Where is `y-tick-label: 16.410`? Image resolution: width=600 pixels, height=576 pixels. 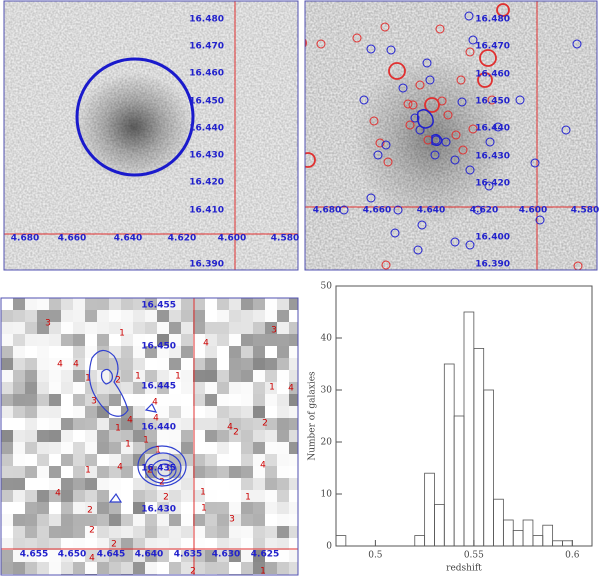
y-tick-label: 16.410 is located at coordinates (206, 211).